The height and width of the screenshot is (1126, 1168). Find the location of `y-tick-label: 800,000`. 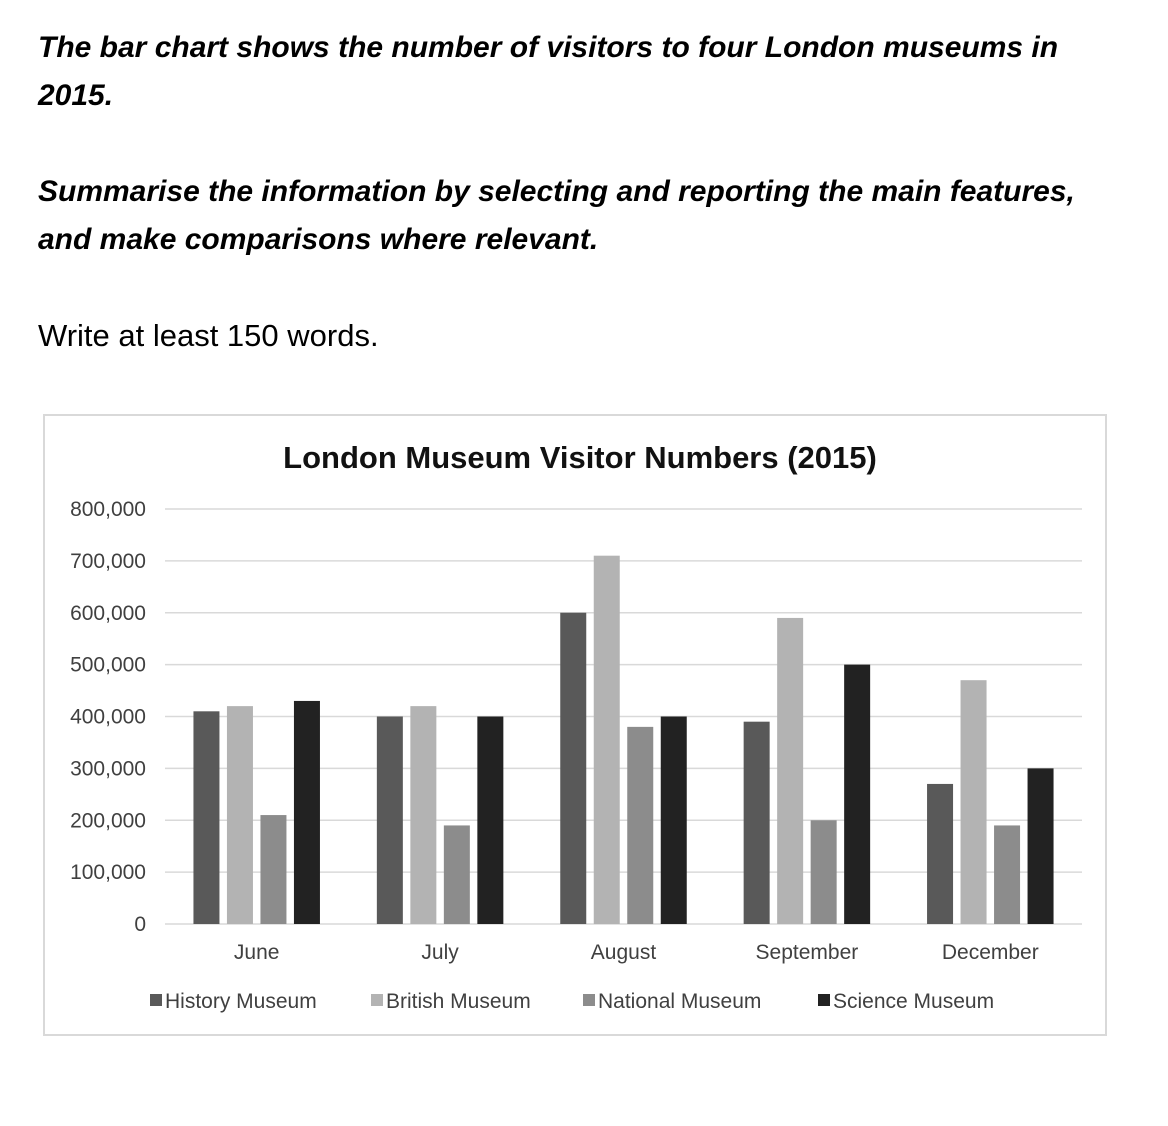

y-tick-label: 800,000 is located at coordinates (108, 509).